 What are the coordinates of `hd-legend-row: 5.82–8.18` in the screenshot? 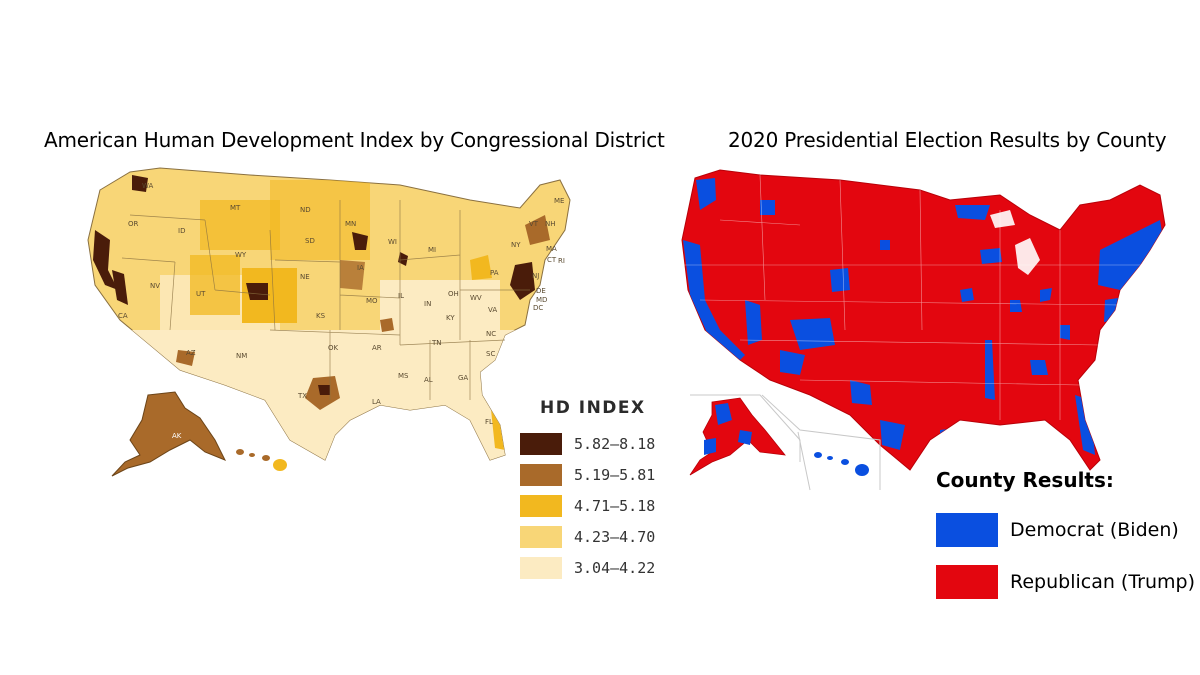 It's located at (590, 443).